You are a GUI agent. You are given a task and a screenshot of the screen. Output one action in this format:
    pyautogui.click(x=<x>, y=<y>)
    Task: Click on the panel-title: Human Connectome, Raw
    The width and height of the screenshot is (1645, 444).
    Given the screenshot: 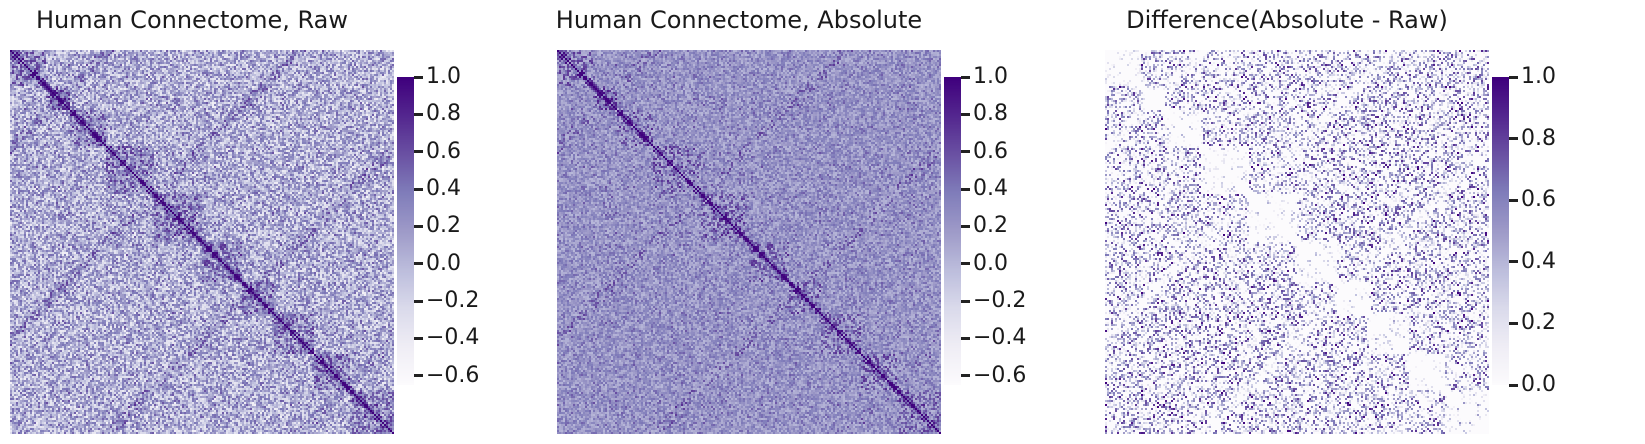 What is the action you would take?
    pyautogui.click(x=192, y=20)
    